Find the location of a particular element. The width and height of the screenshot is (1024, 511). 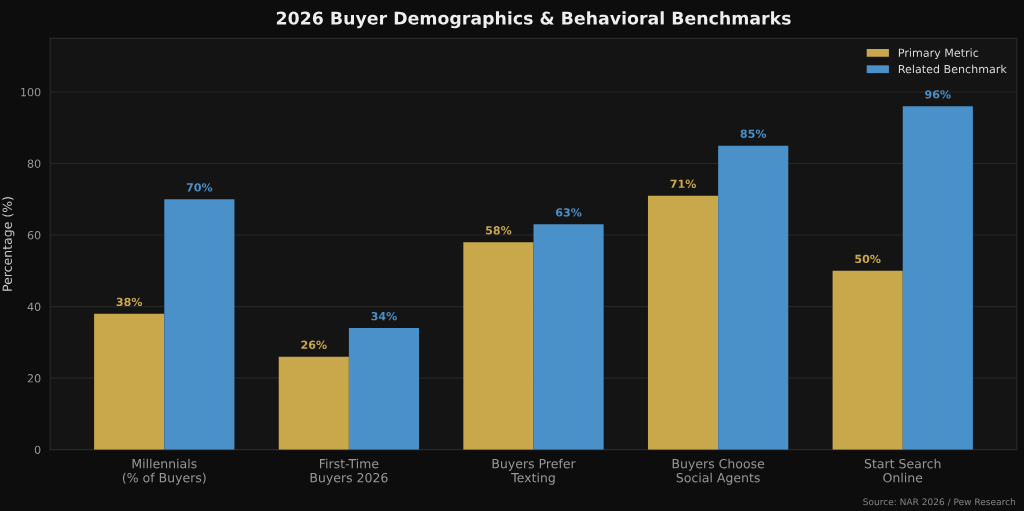

x-tick-label: First-Time Buyers 2026 is located at coordinates (349, 471).